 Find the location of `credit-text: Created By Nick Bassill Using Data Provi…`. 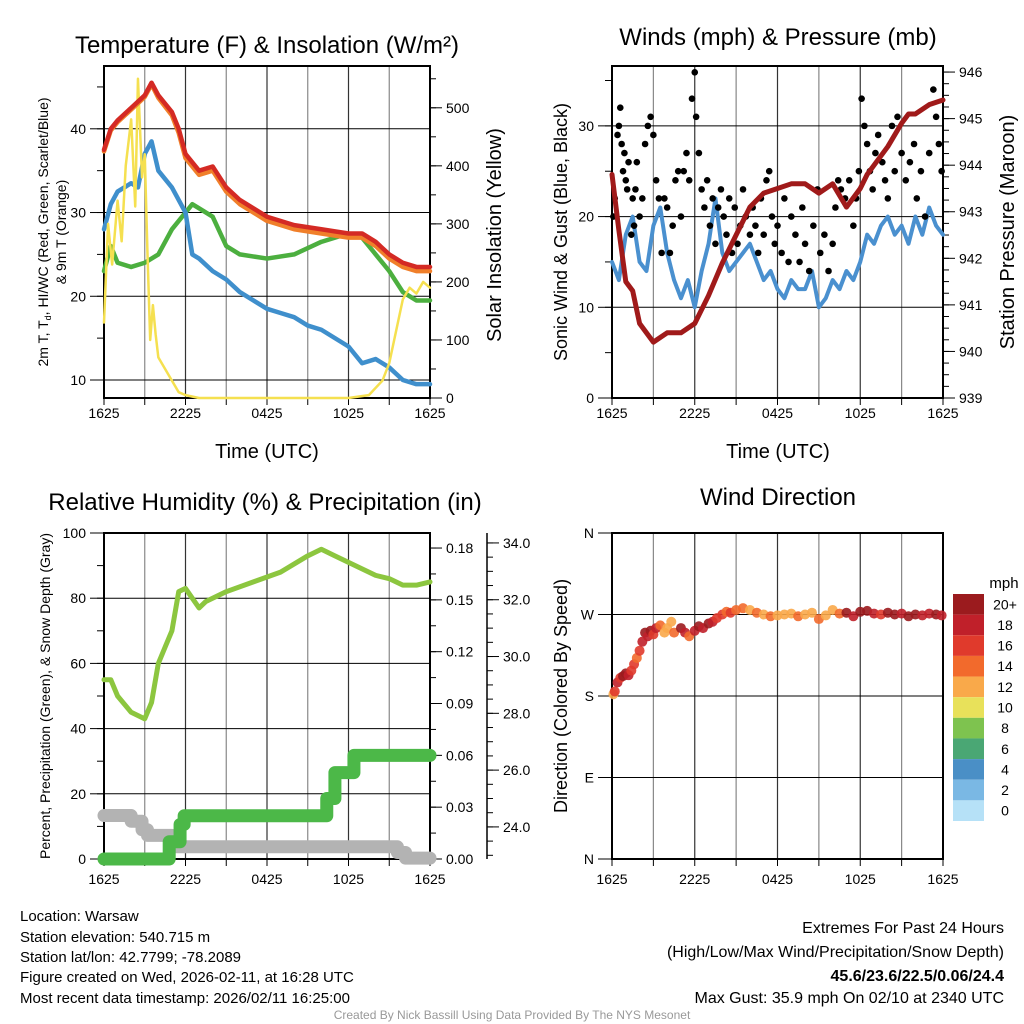

credit-text: Created By Nick Bassill Using Data Provi… is located at coordinates (512, 1015).